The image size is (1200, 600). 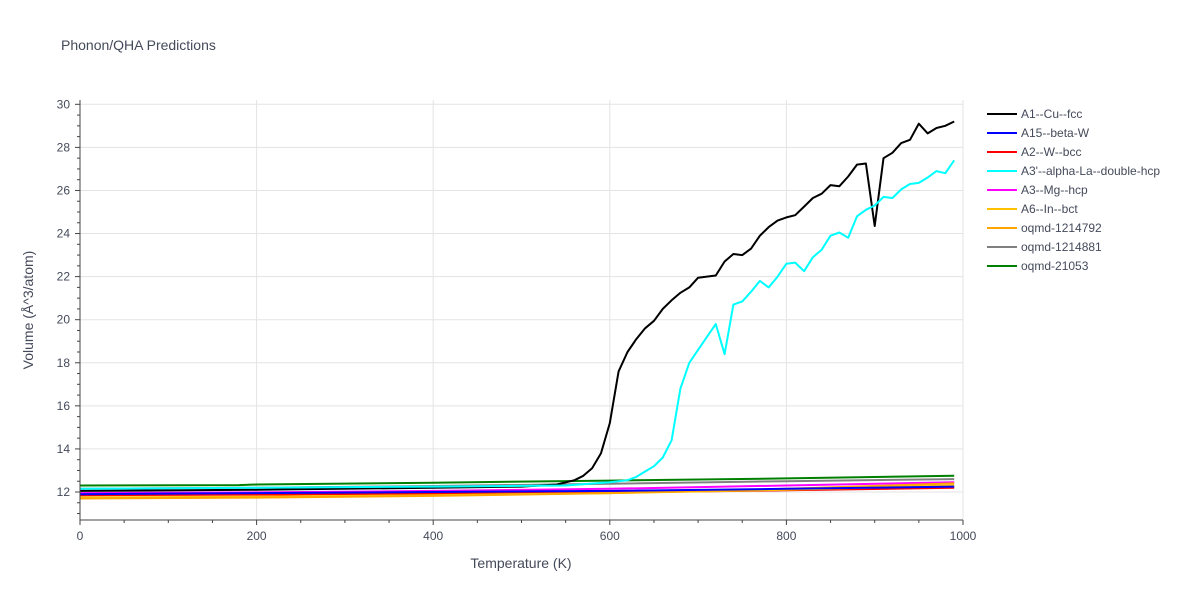 I want to click on legend-label: A6--In--bct, so click(x=1049, y=209).